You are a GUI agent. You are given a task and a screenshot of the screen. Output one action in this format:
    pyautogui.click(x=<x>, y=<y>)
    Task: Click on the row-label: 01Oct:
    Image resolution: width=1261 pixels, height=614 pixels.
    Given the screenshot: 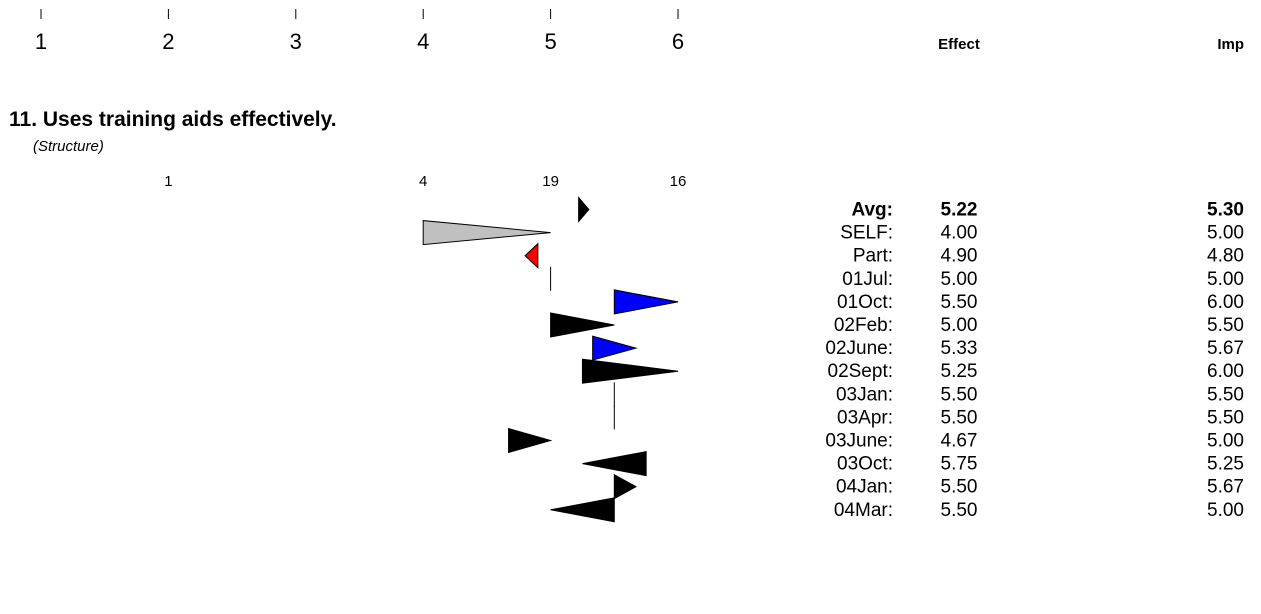 What is the action you would take?
    pyautogui.click(x=865, y=302)
    